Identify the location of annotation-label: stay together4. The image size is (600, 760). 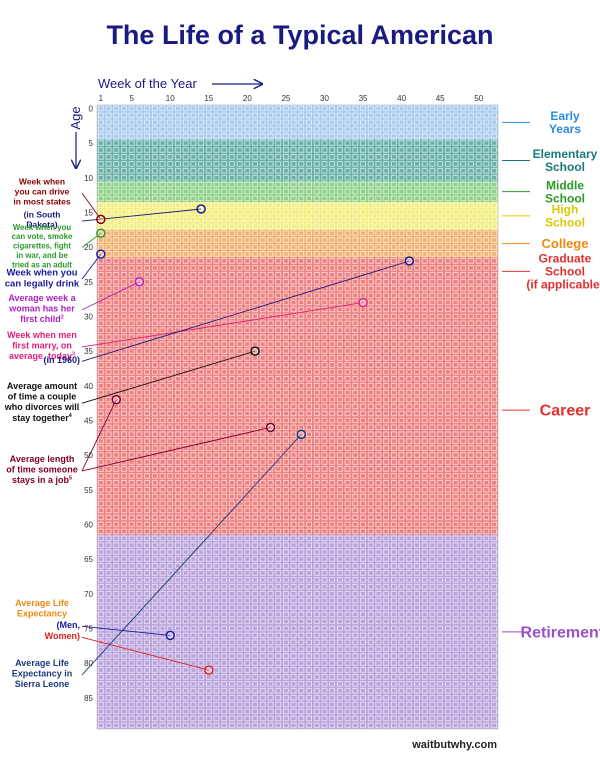
(42, 418).